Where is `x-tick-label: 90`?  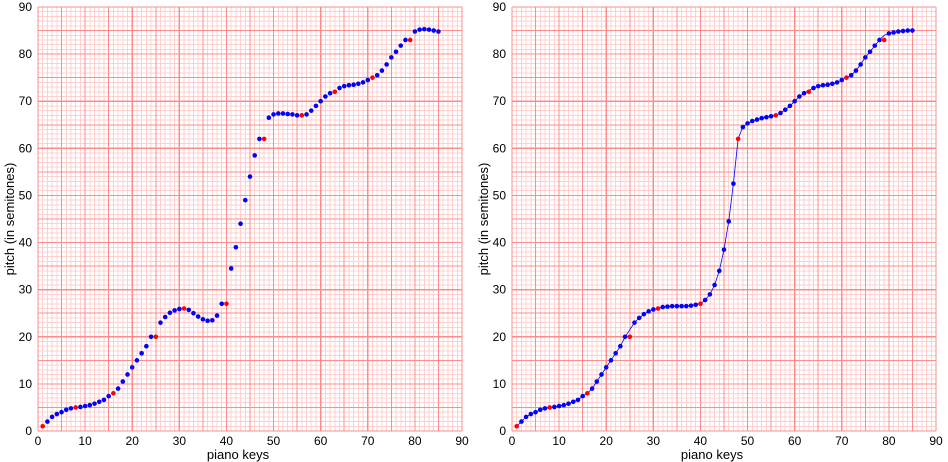 x-tick-label: 90 is located at coordinates (936, 441).